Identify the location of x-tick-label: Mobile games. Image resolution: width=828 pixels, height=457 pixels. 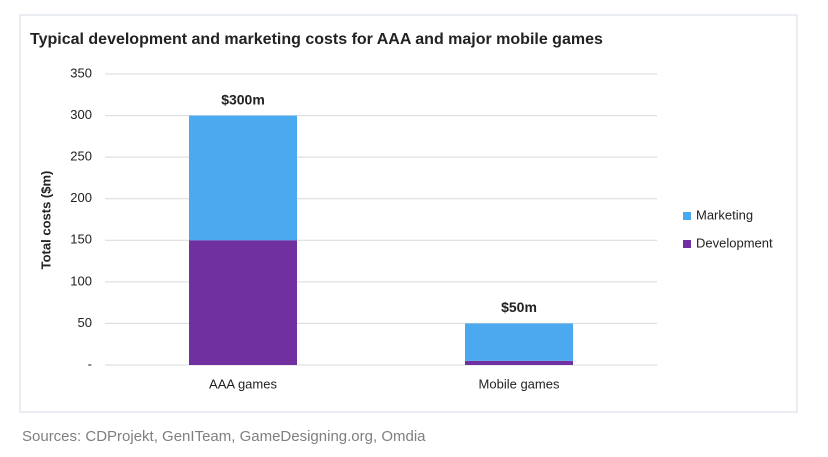
(519, 383).